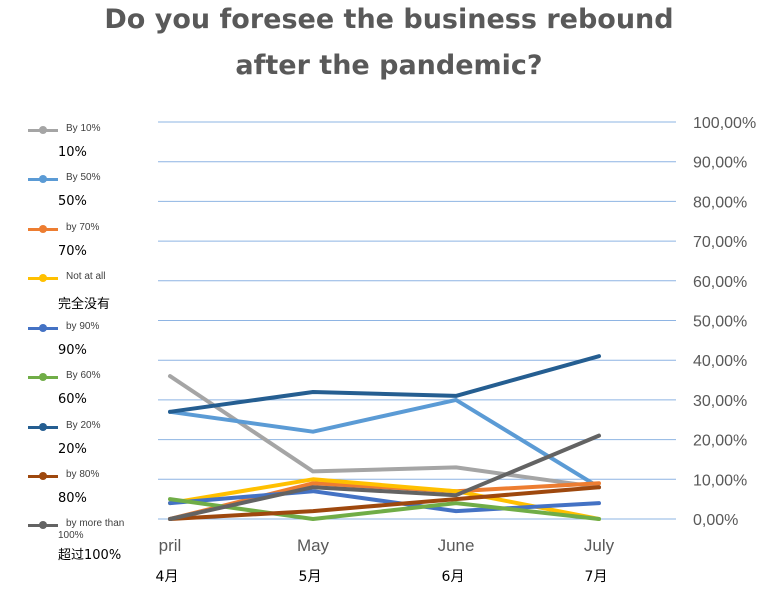 This screenshot has width=778, height=612. What do you see at coordinates (389, 19) in the screenshot?
I see `chart-title-line-1: Do you foresee the business rebound` at bounding box center [389, 19].